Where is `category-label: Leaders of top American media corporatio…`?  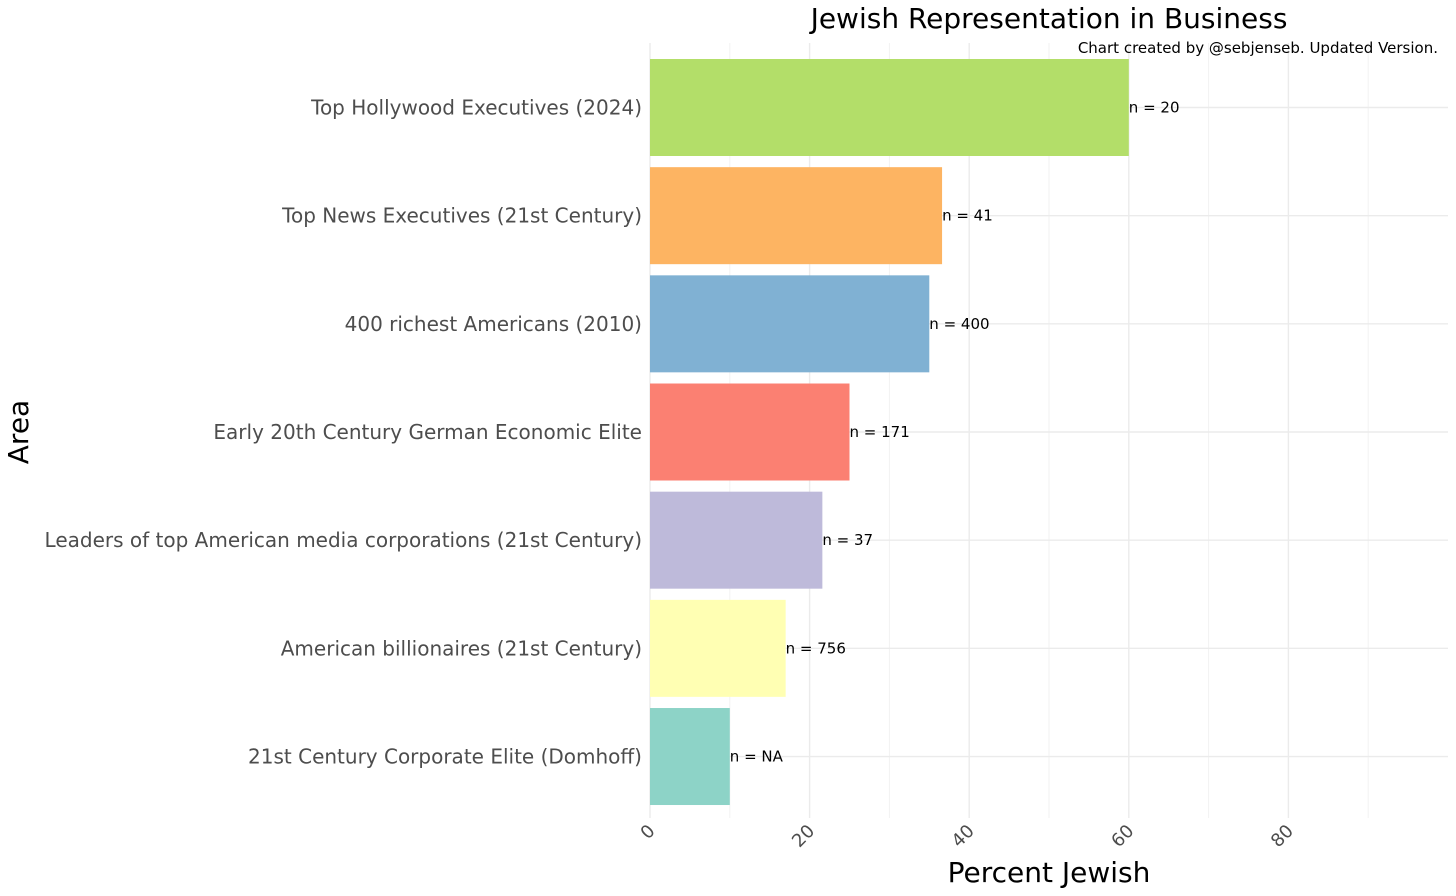 category-label: Leaders of top American media corporatio… is located at coordinates (343, 540).